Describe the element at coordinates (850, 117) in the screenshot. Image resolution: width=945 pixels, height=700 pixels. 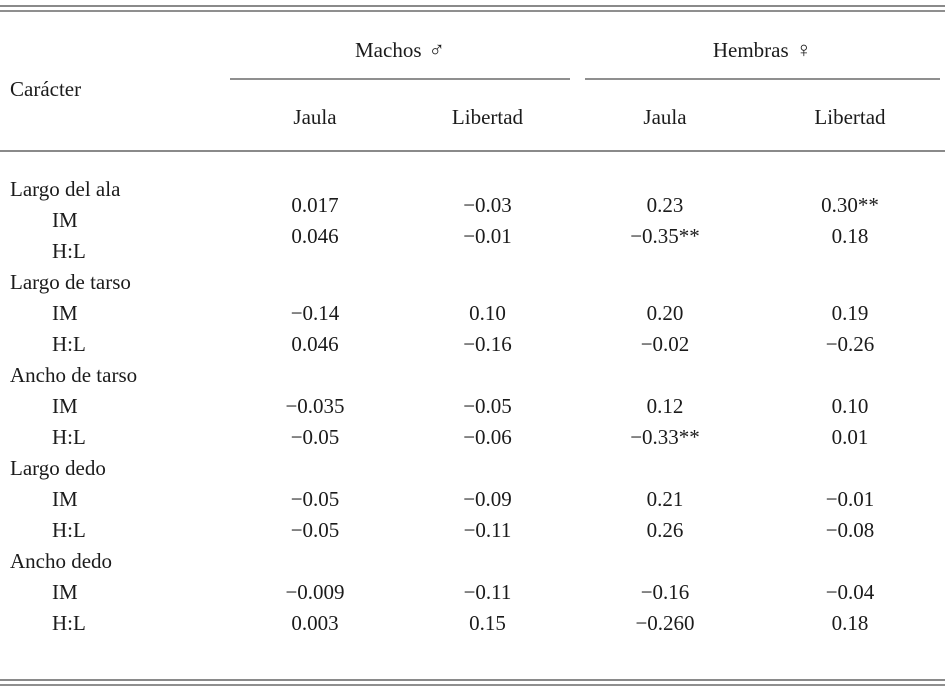
I see `column-header-libertad-hembras: Libertad` at that location.